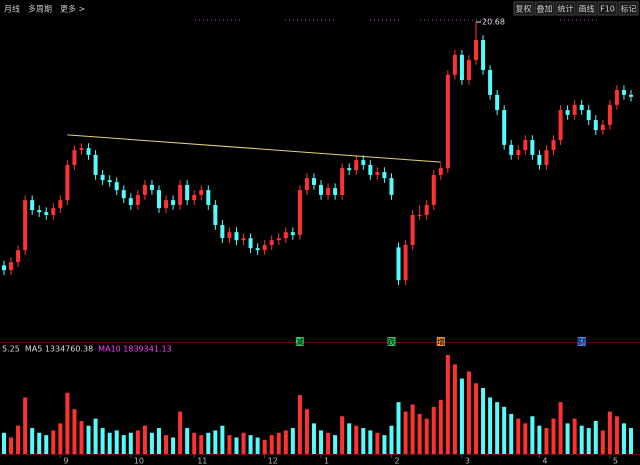 The image size is (640, 465). What do you see at coordinates (544, 461) in the screenshot?
I see `x-tick-label: 4` at bounding box center [544, 461].